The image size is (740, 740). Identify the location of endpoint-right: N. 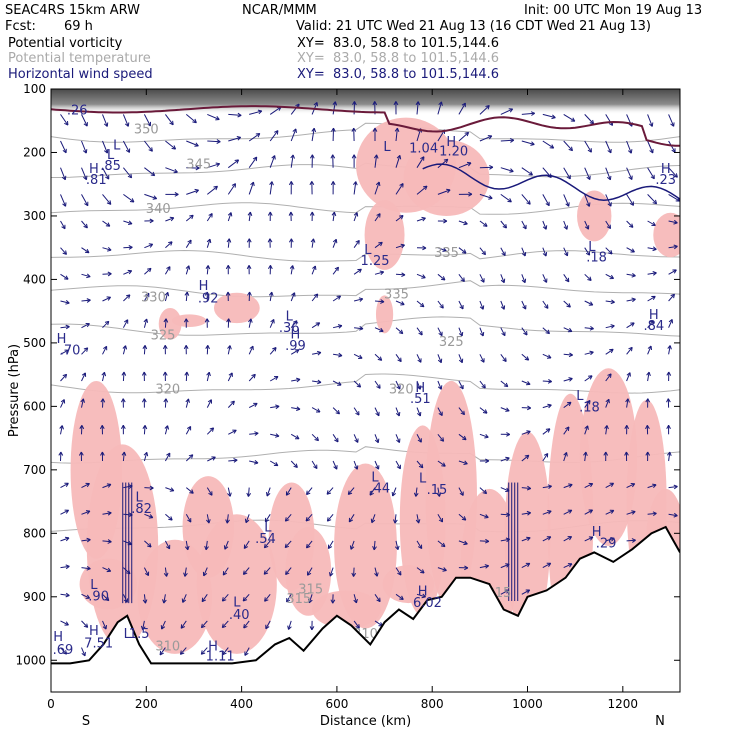
(660, 721).